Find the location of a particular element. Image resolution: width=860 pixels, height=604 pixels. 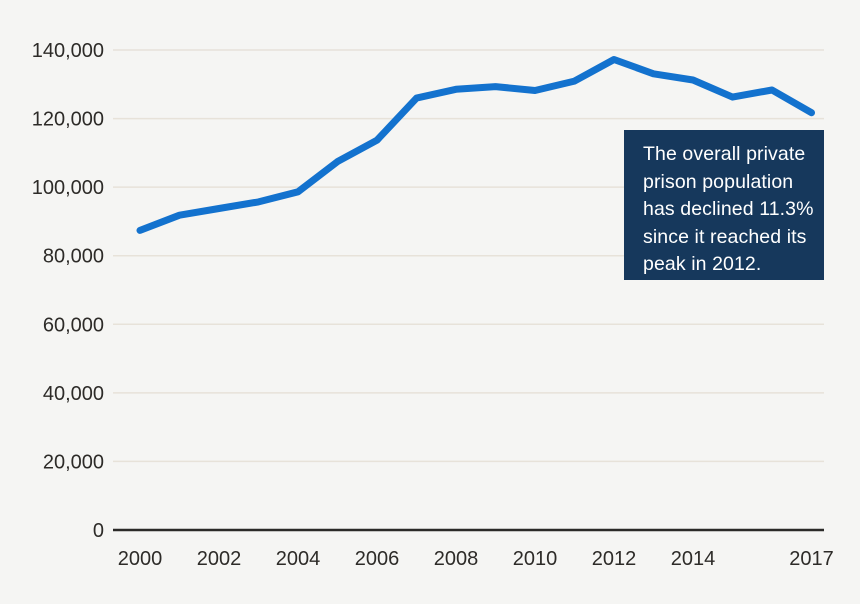

y-tick-label: 0 is located at coordinates (98, 531).